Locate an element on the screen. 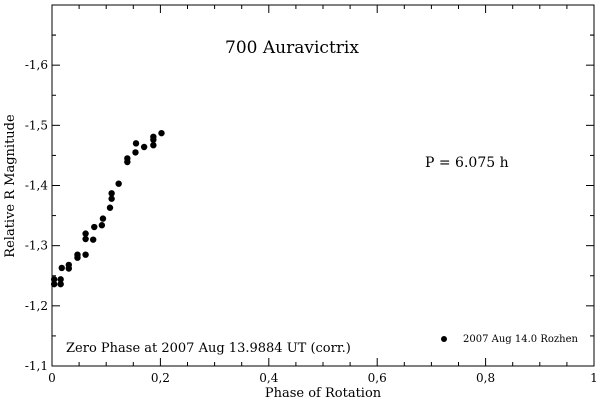  y-tick-label: -1,5 is located at coordinates (36, 125).